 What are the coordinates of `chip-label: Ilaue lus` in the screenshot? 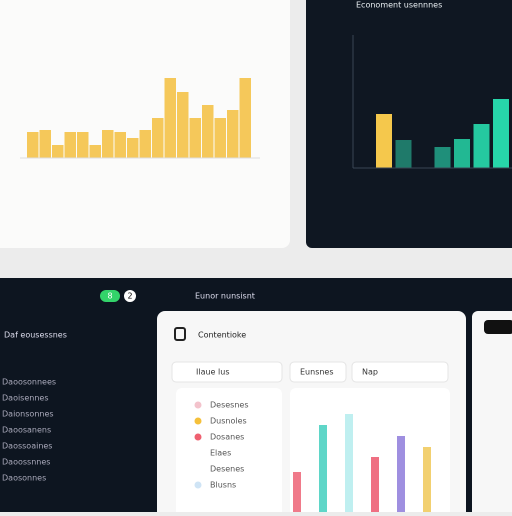 It's located at (212, 372).